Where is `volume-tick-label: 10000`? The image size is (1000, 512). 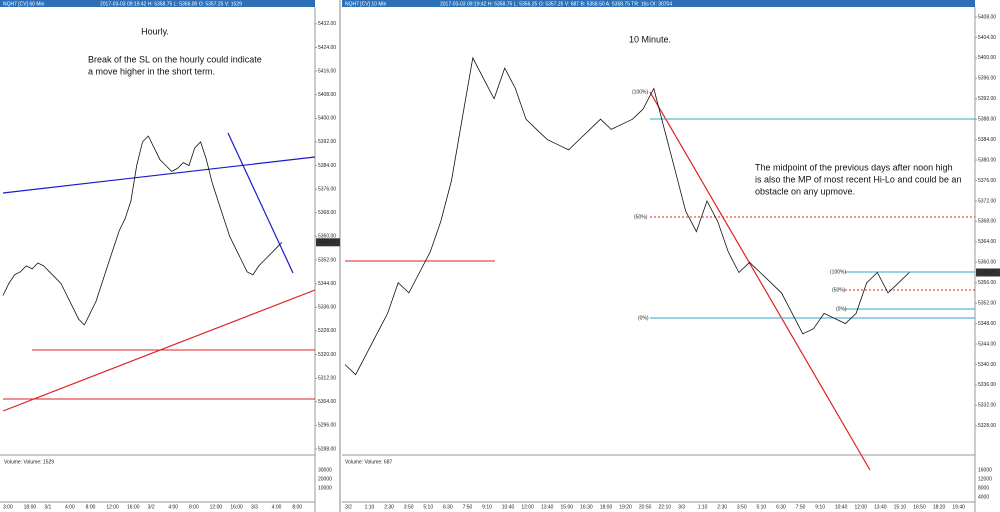
volume-tick-label: 10000 is located at coordinates (325, 488).